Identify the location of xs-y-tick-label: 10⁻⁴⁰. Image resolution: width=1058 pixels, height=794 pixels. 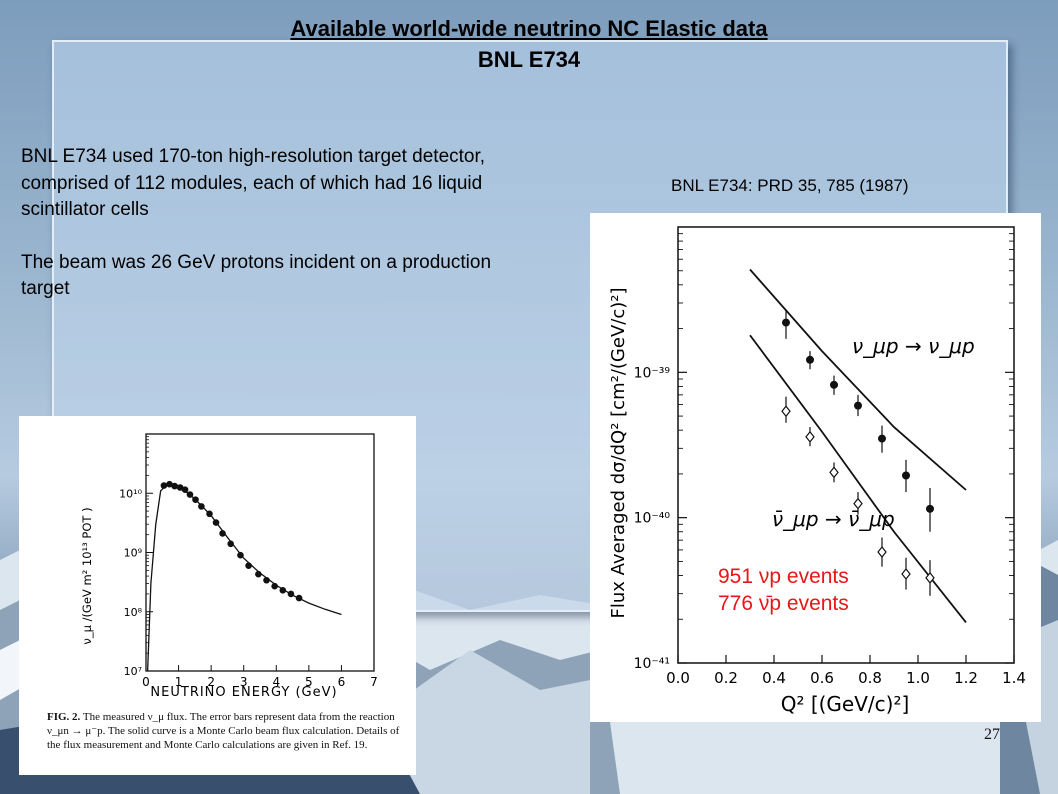
(652, 519).